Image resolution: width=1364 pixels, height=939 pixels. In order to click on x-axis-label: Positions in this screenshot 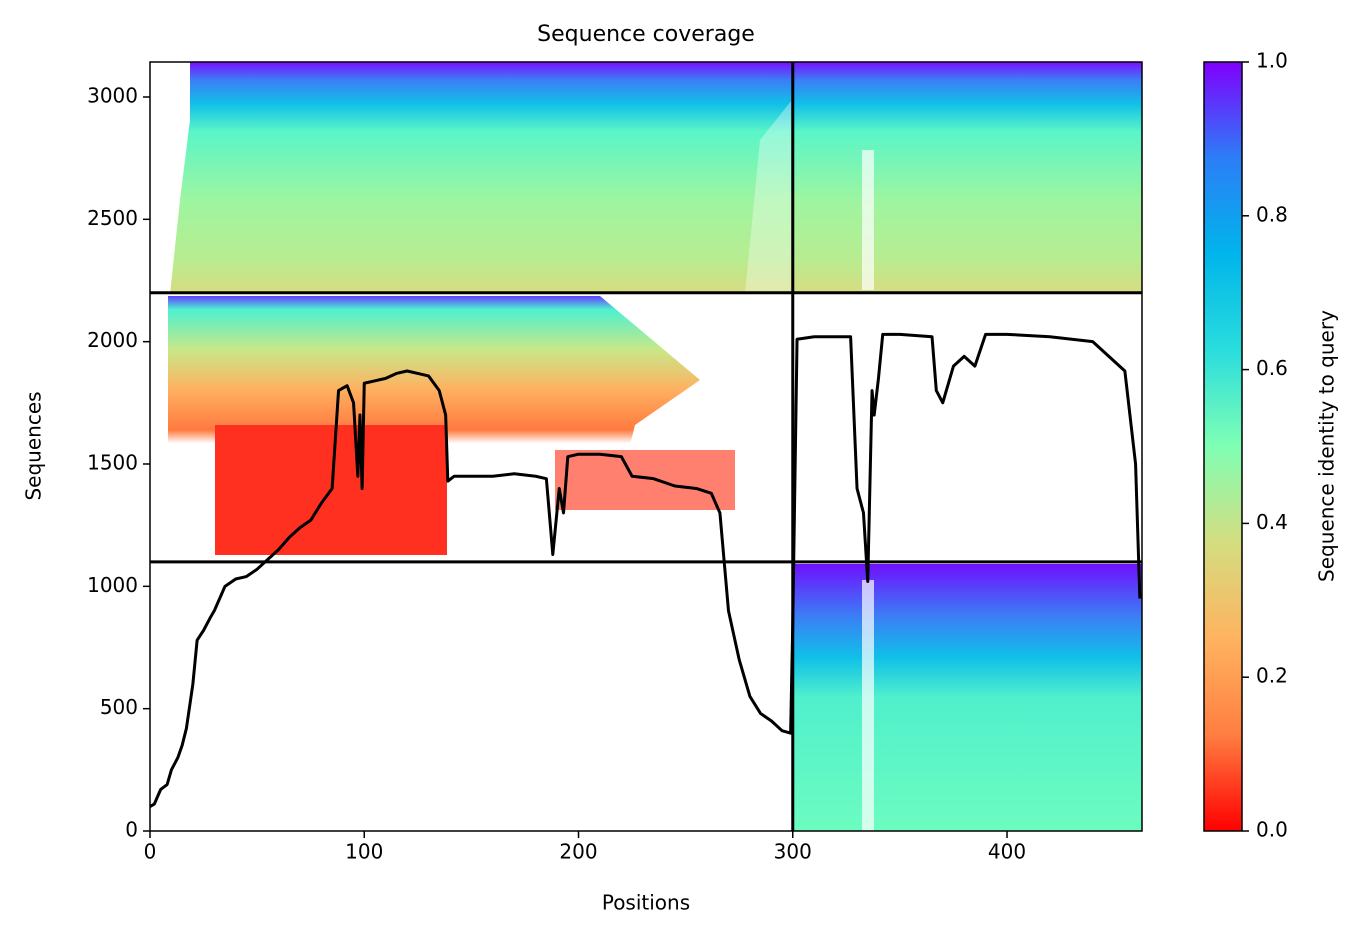, I will do `click(646, 903)`.